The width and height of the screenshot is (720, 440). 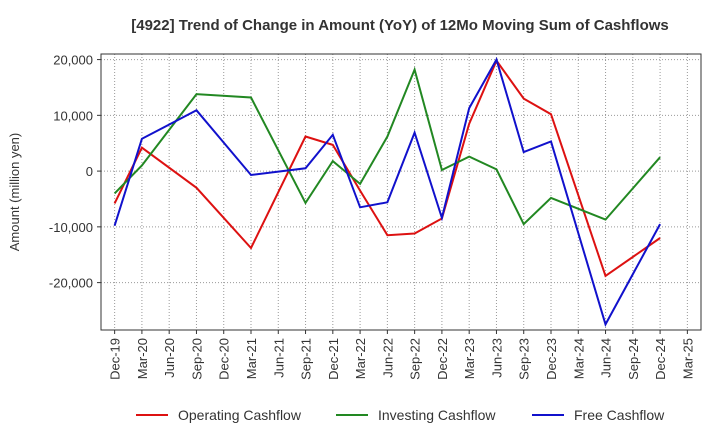 I want to click on x-tick-label: Jun-21, so click(x=278, y=358).